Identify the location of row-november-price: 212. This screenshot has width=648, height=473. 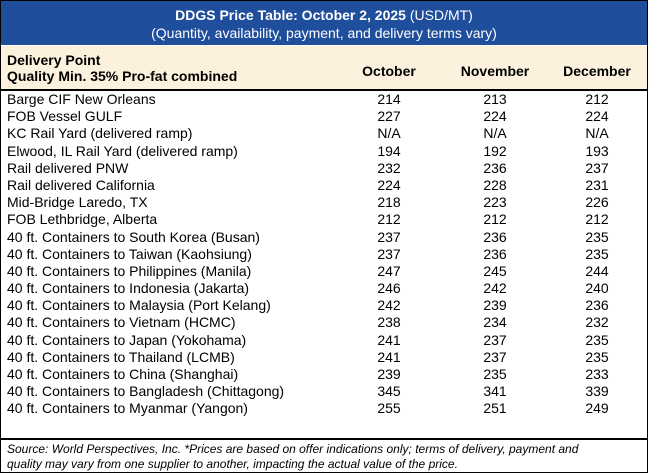
(495, 219).